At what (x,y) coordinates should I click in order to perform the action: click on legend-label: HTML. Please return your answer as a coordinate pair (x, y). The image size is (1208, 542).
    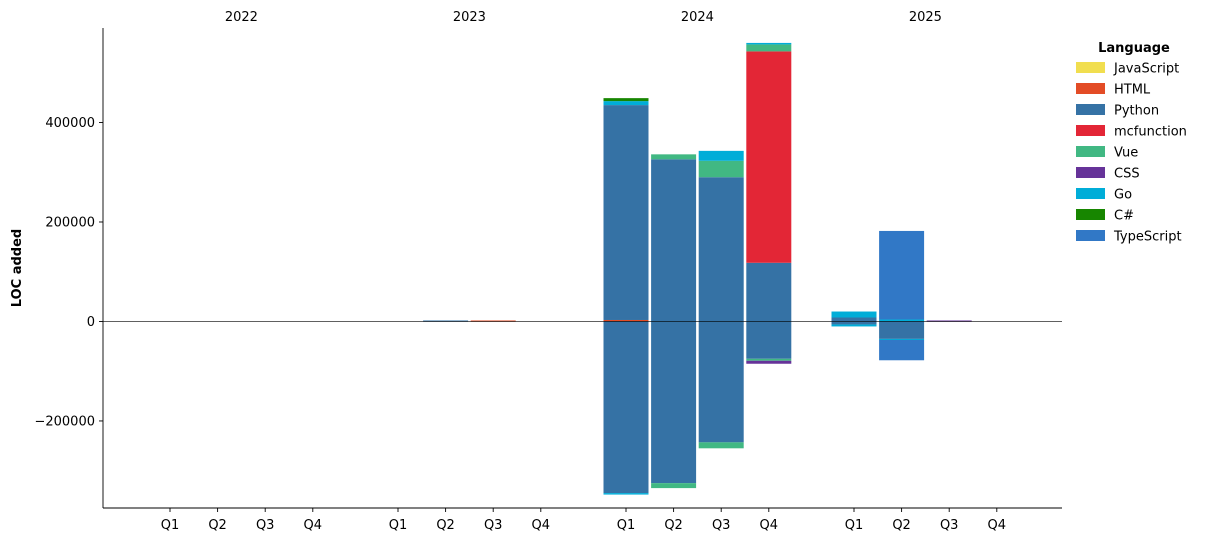
    Looking at the image, I should click on (1132, 90).